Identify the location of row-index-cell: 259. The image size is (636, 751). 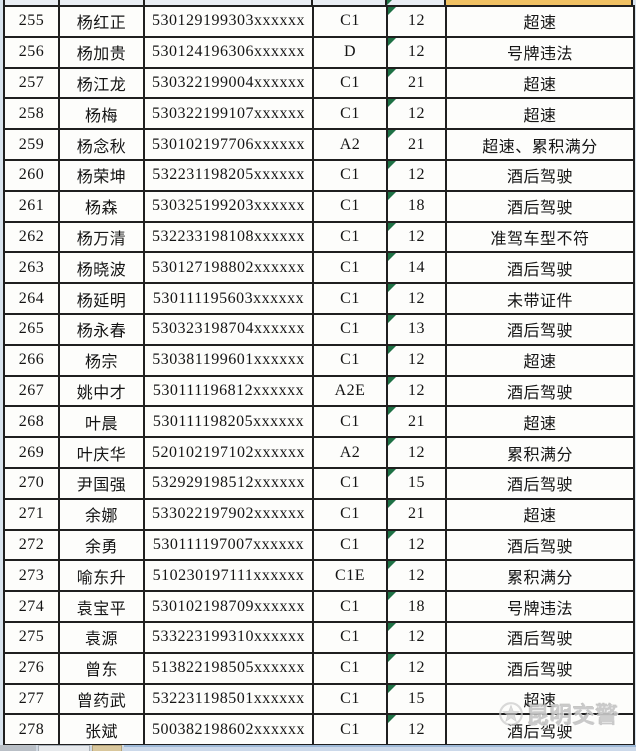
(31, 144).